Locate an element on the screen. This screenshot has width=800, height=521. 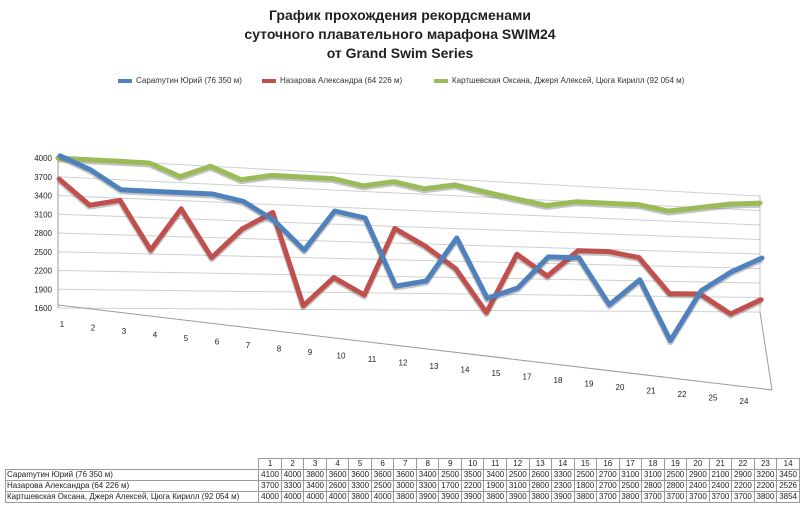
table-cell-2-18: 2800 is located at coordinates (675, 486).